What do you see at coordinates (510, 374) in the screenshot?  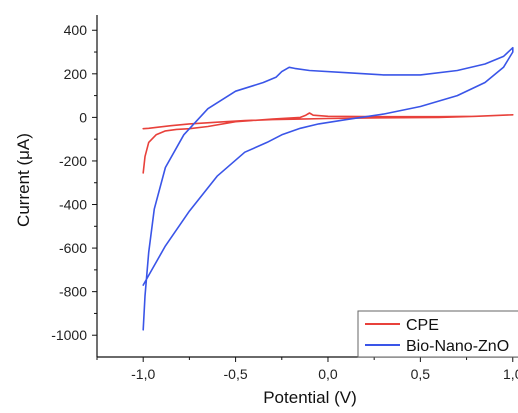 I see `x-tick-label: 1,0` at bounding box center [510, 374].